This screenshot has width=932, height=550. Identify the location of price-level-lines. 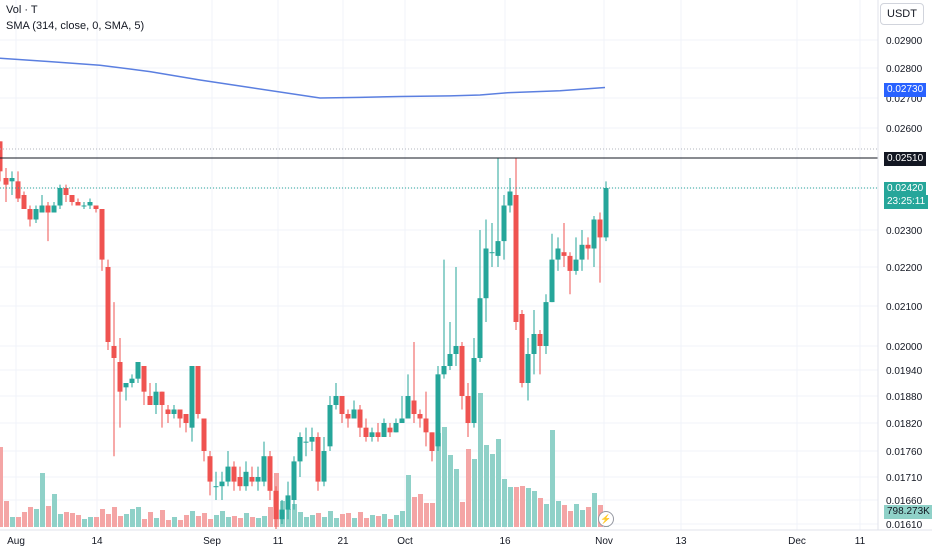
(439, 168).